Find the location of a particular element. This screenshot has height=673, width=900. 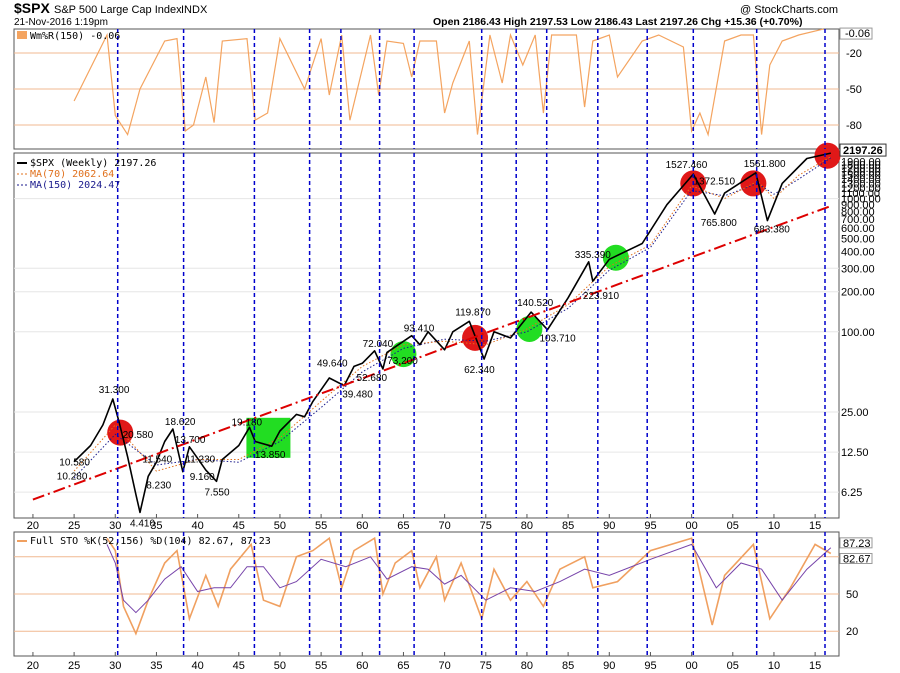

price-annotation-label: 8.230 is located at coordinates (158, 485).